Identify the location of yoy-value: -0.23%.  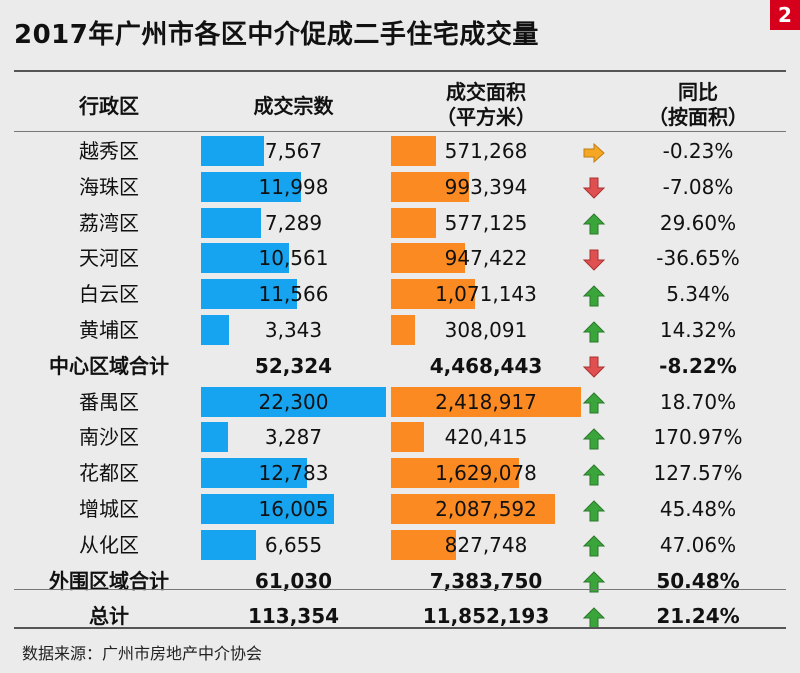
(698, 151).